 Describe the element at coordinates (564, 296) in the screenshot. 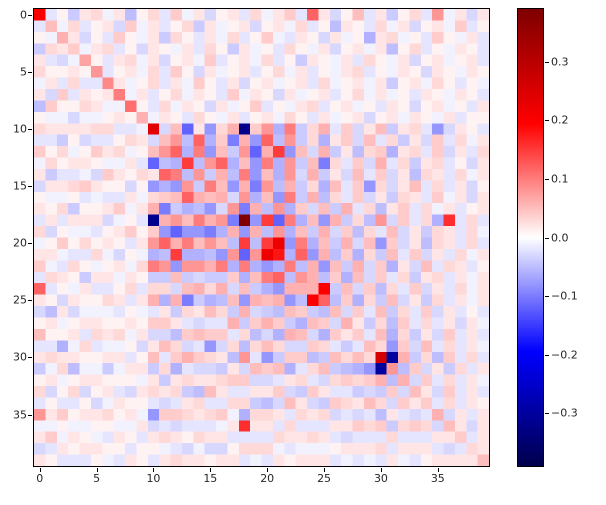

I see `colorbar-tick-label: −0.1` at that location.